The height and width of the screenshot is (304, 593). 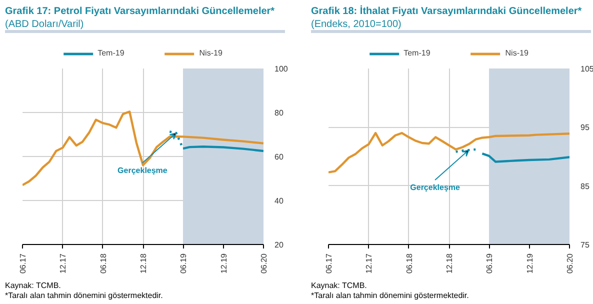 What do you see at coordinates (585, 186) in the screenshot?
I see `y-tick-label: 85` at bounding box center [585, 186].